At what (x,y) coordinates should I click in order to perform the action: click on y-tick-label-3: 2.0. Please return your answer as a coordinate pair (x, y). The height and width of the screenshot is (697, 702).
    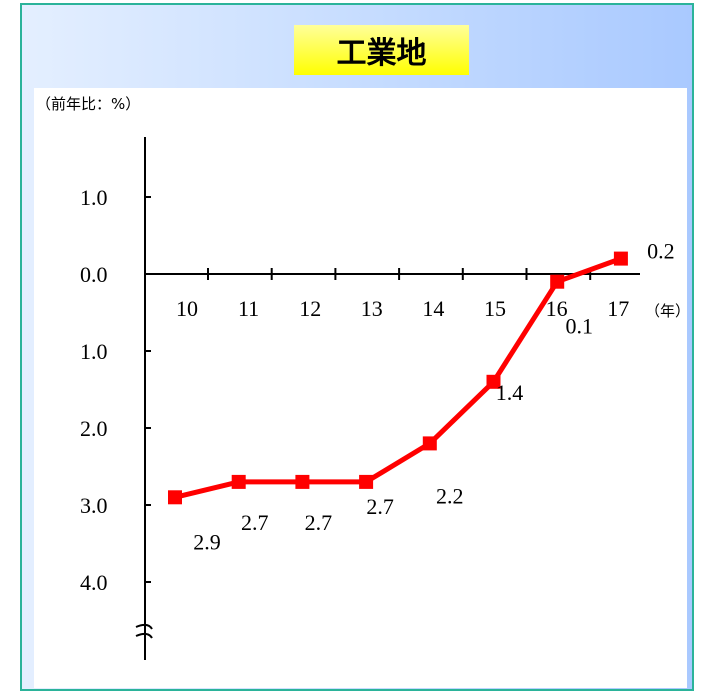
    Looking at the image, I should click on (94, 428).